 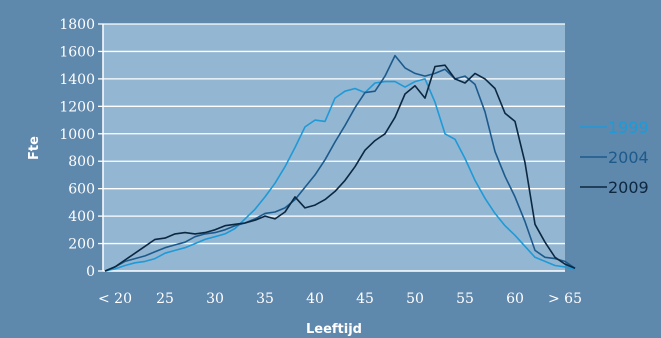 I want to click on y-tick-label: 1000, so click(x=77, y=135).